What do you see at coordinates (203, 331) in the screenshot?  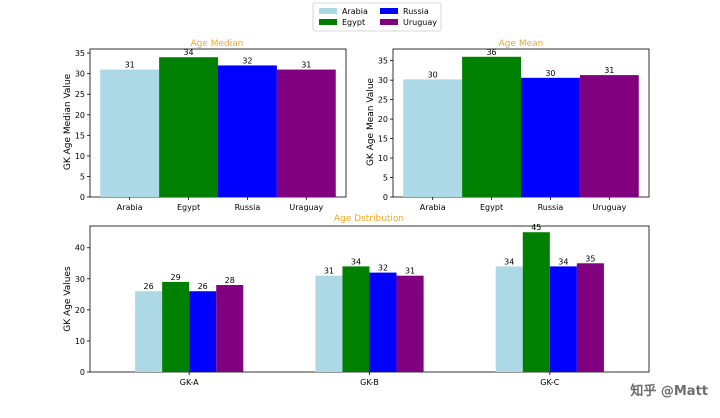 I see `bar-gk-a-russia` at bounding box center [203, 331].